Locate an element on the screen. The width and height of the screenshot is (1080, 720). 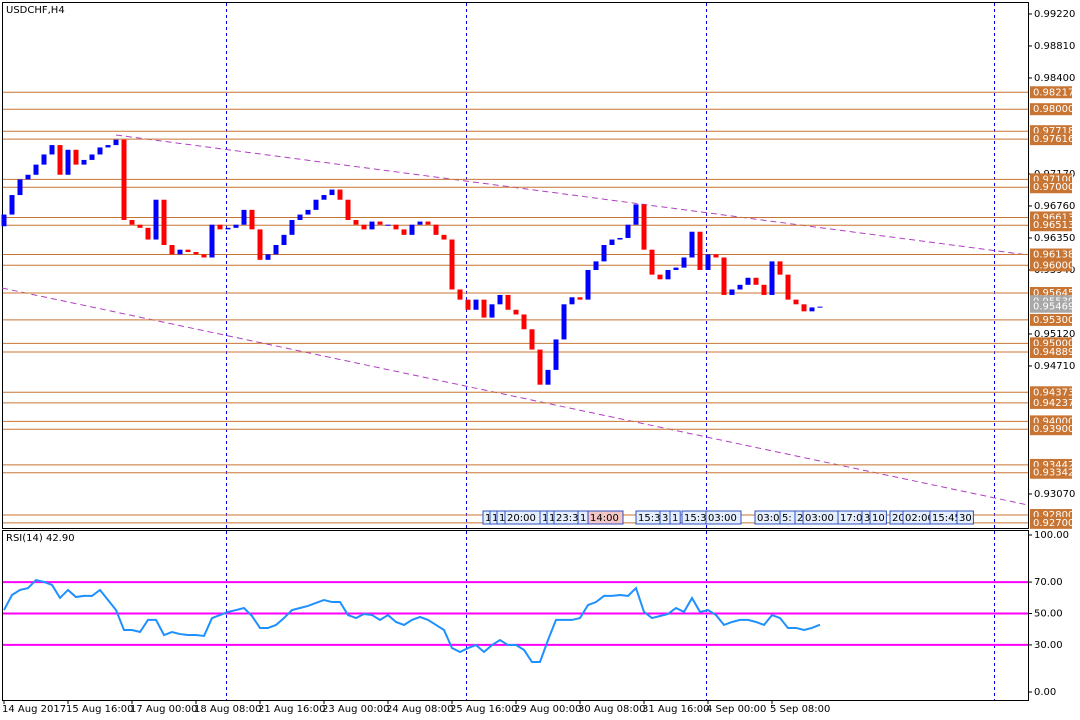
level-label: 0.96000 is located at coordinates (1053, 265).